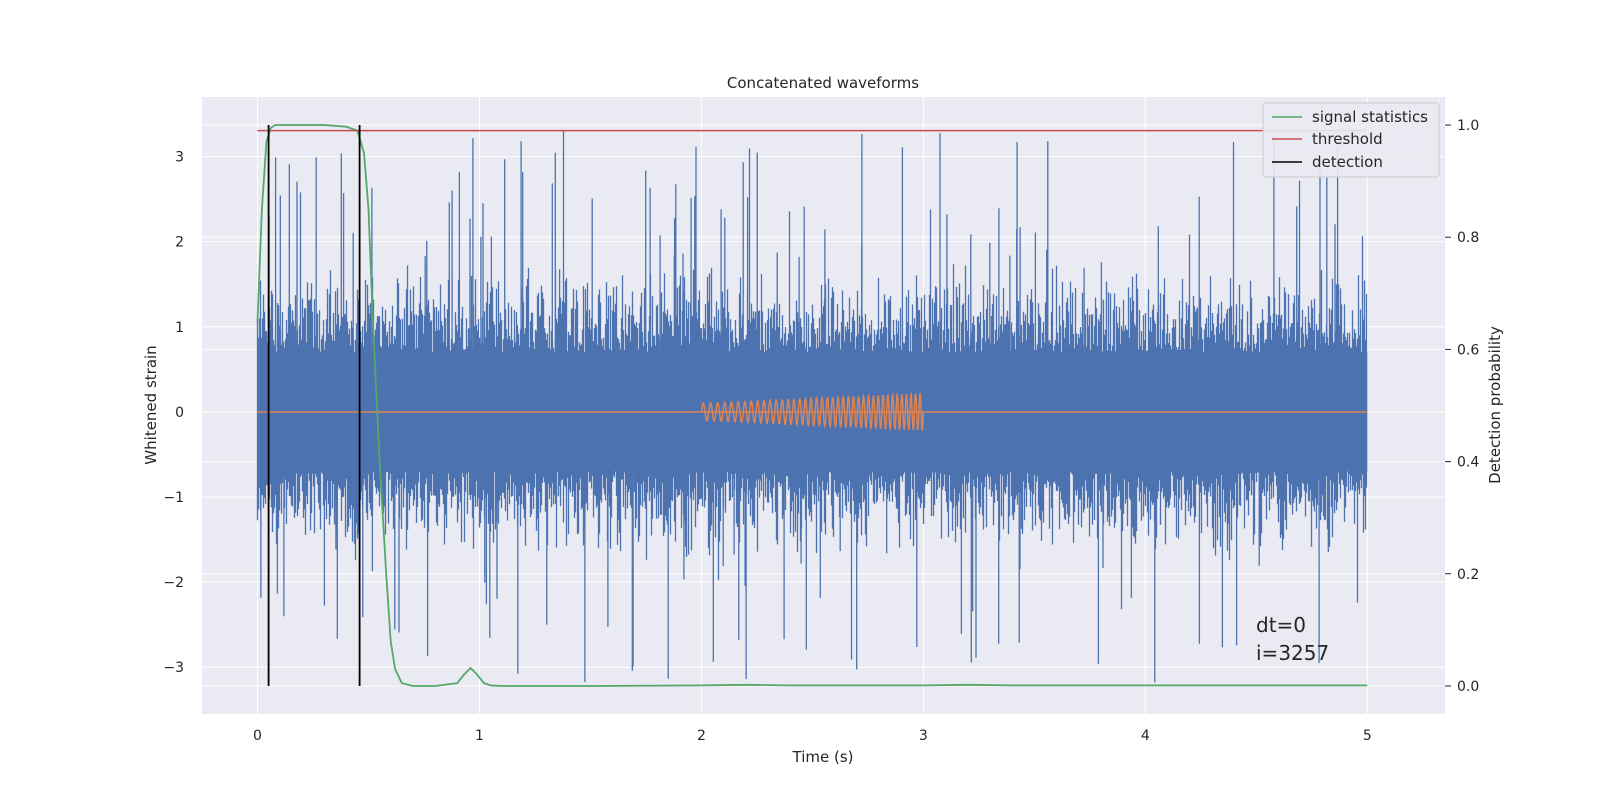  I want to click on x-axis-label: Time (s), so click(823, 757).